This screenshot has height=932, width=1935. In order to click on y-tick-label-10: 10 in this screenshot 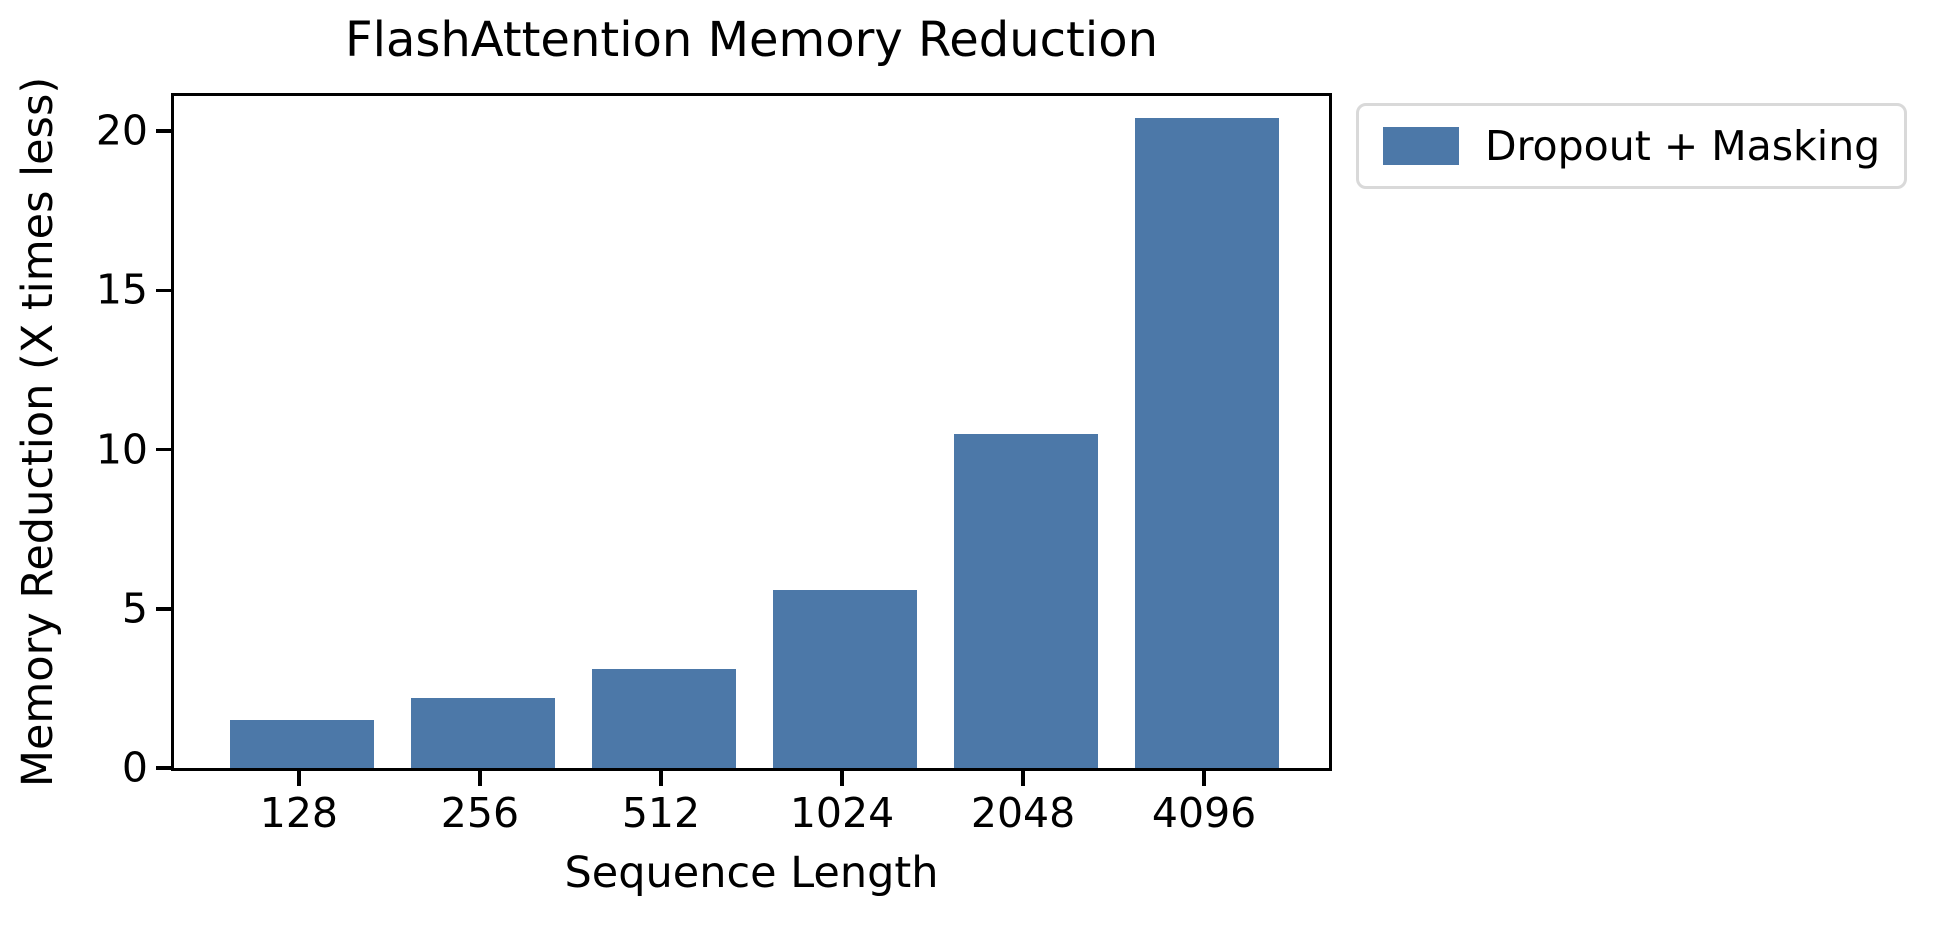, I will do `click(121, 449)`.